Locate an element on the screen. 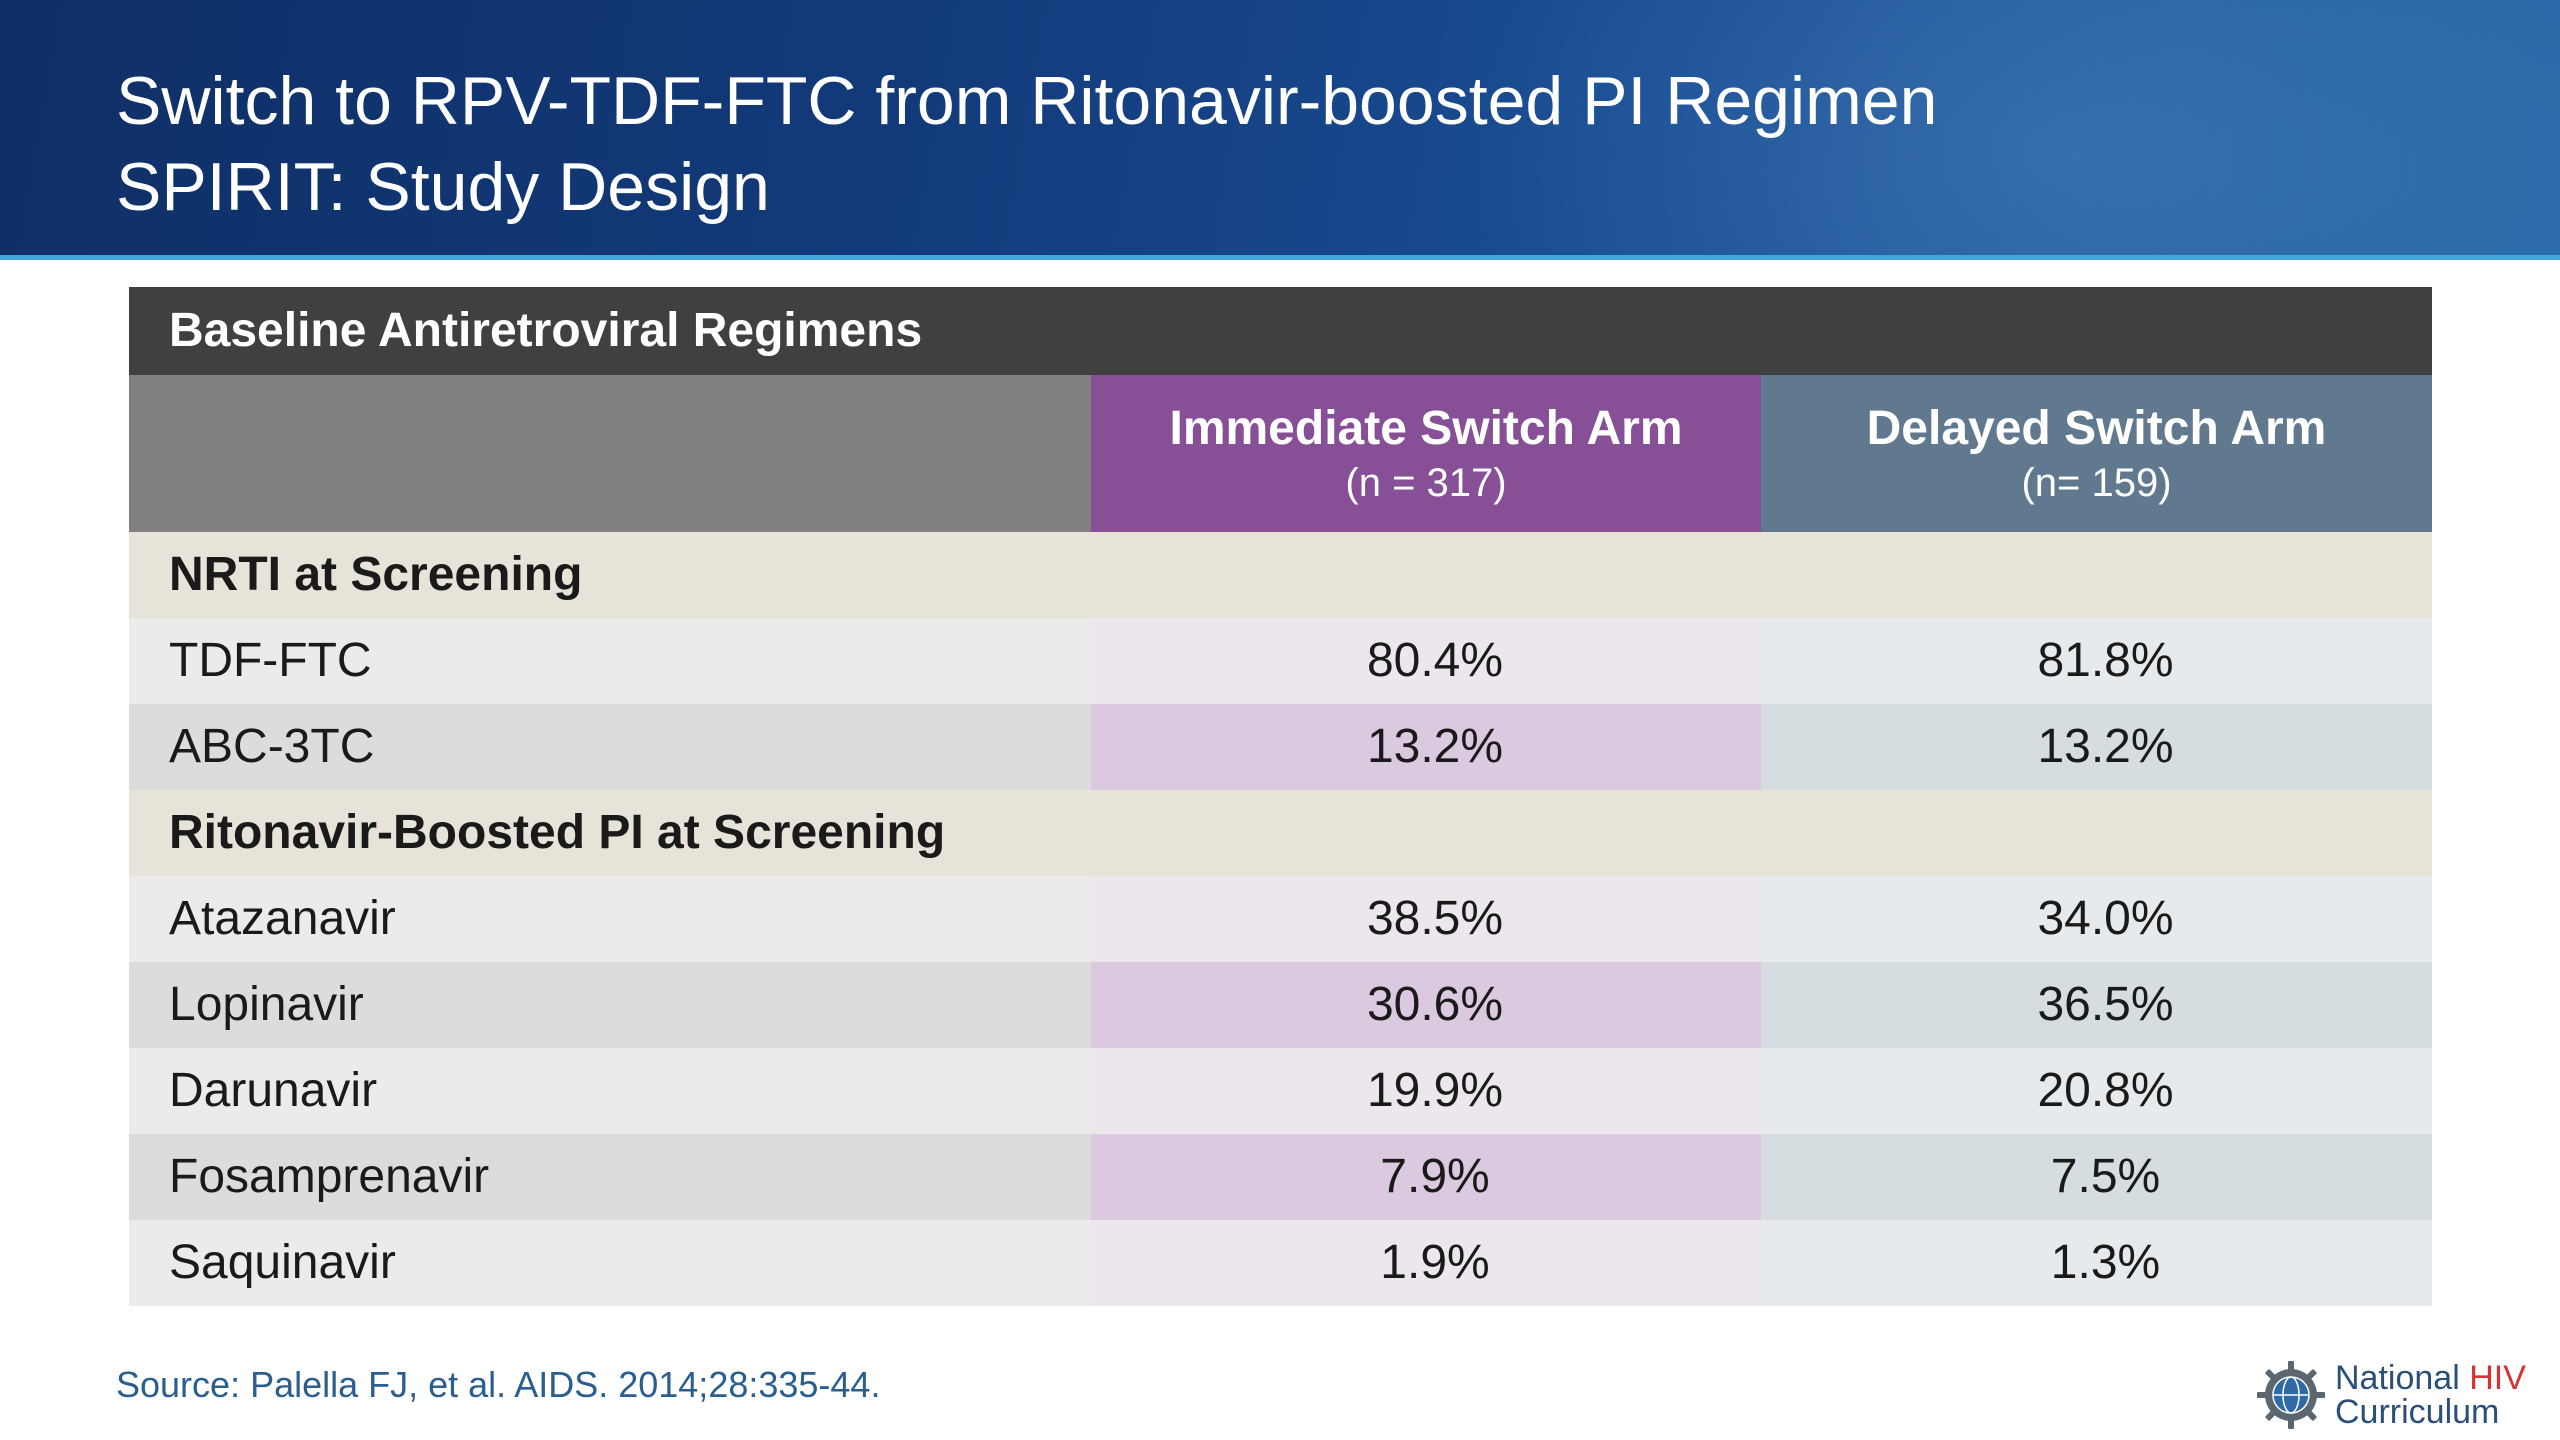  immediate-value: 80.4% is located at coordinates (1426, 661).